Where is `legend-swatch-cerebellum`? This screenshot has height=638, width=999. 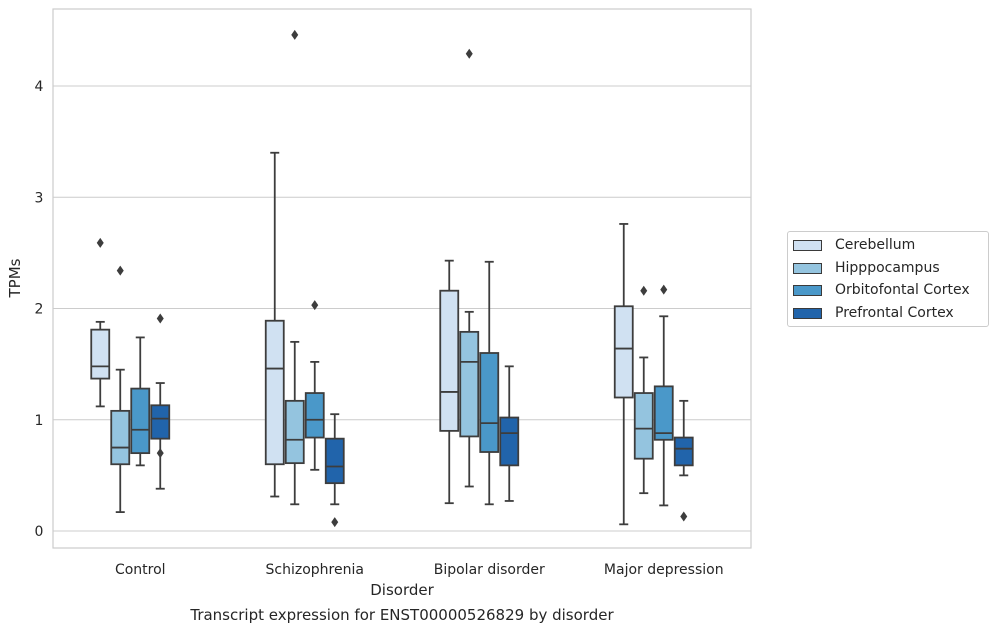
legend-swatch-cerebellum is located at coordinates (807, 245).